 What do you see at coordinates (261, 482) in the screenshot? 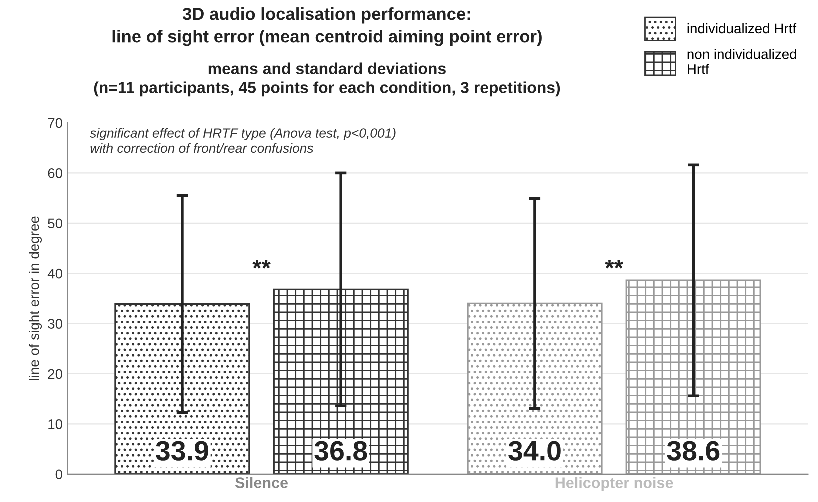
I see `x-tick-label: Silence` at bounding box center [261, 482].